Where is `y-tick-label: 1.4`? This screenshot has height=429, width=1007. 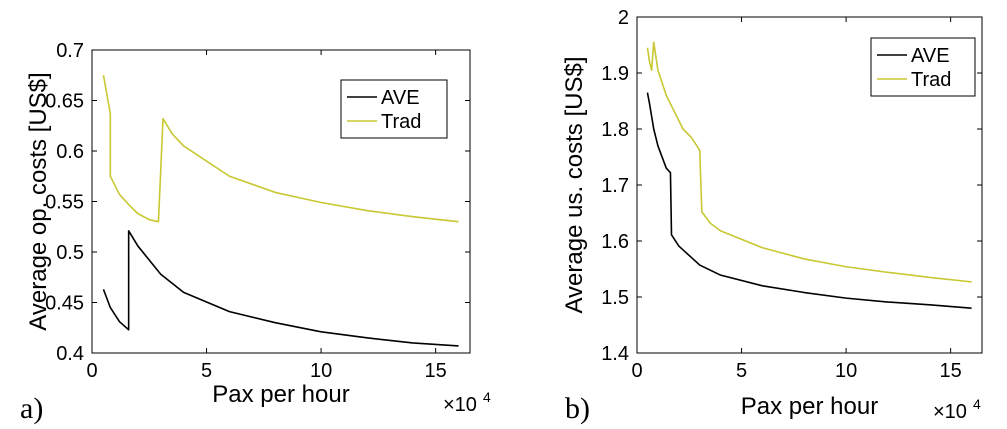
y-tick-label: 1.4 is located at coordinates (615, 354).